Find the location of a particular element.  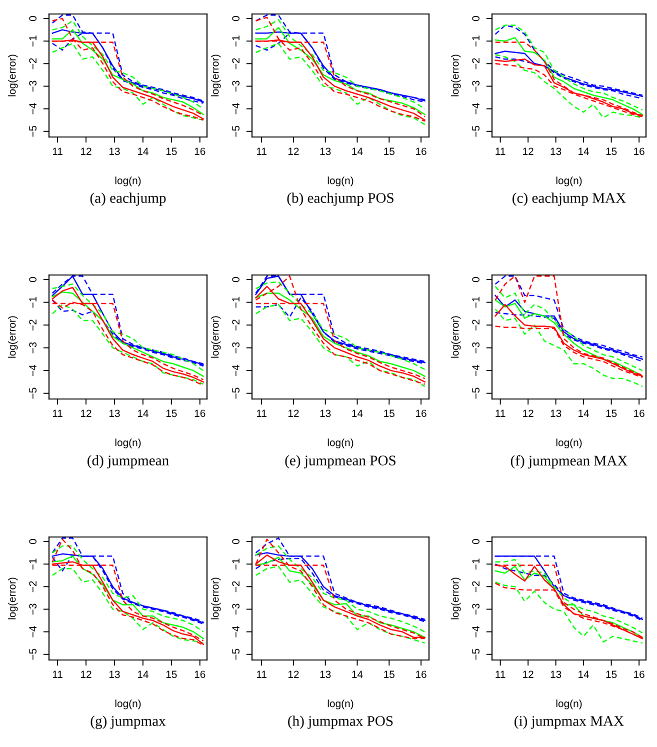

text: (f) jumpmean MAX is located at coordinates (569, 462).